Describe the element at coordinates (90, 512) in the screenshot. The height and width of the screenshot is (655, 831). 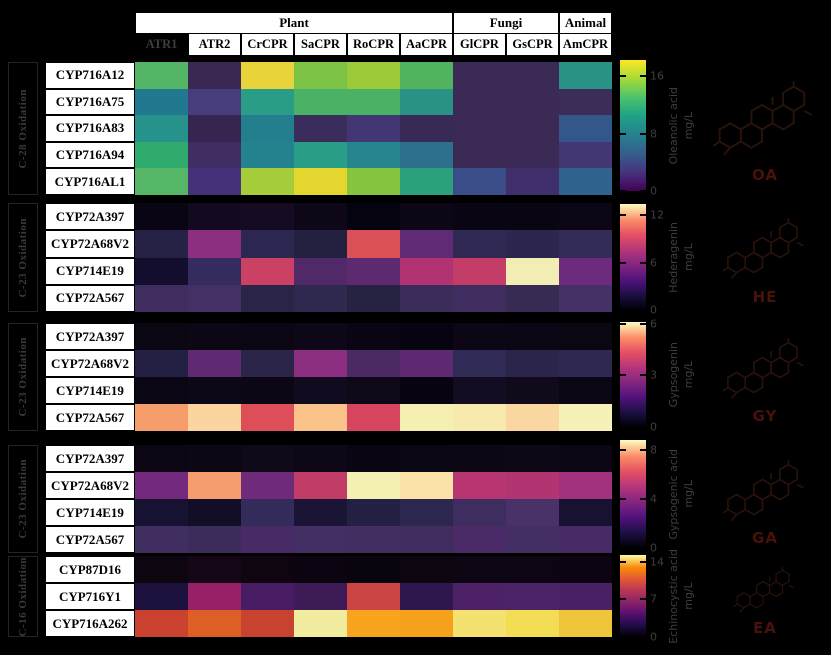
I see `row-label: CYP714E19` at that location.